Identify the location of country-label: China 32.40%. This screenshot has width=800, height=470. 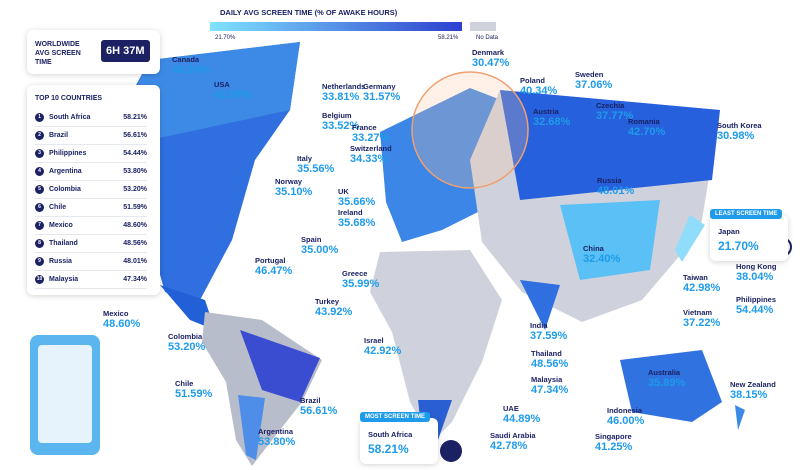
(601, 254).